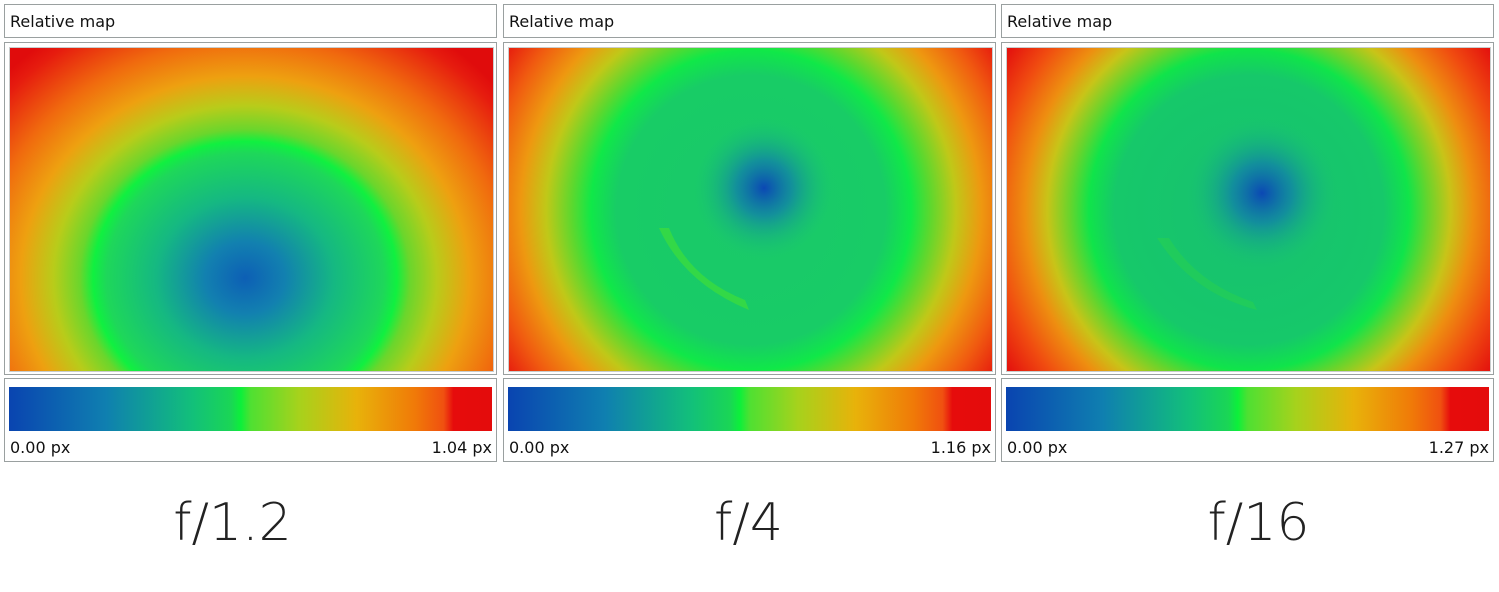  I want to click on color-scale-legend: 0.00 px 1.04 px, so click(250, 420).